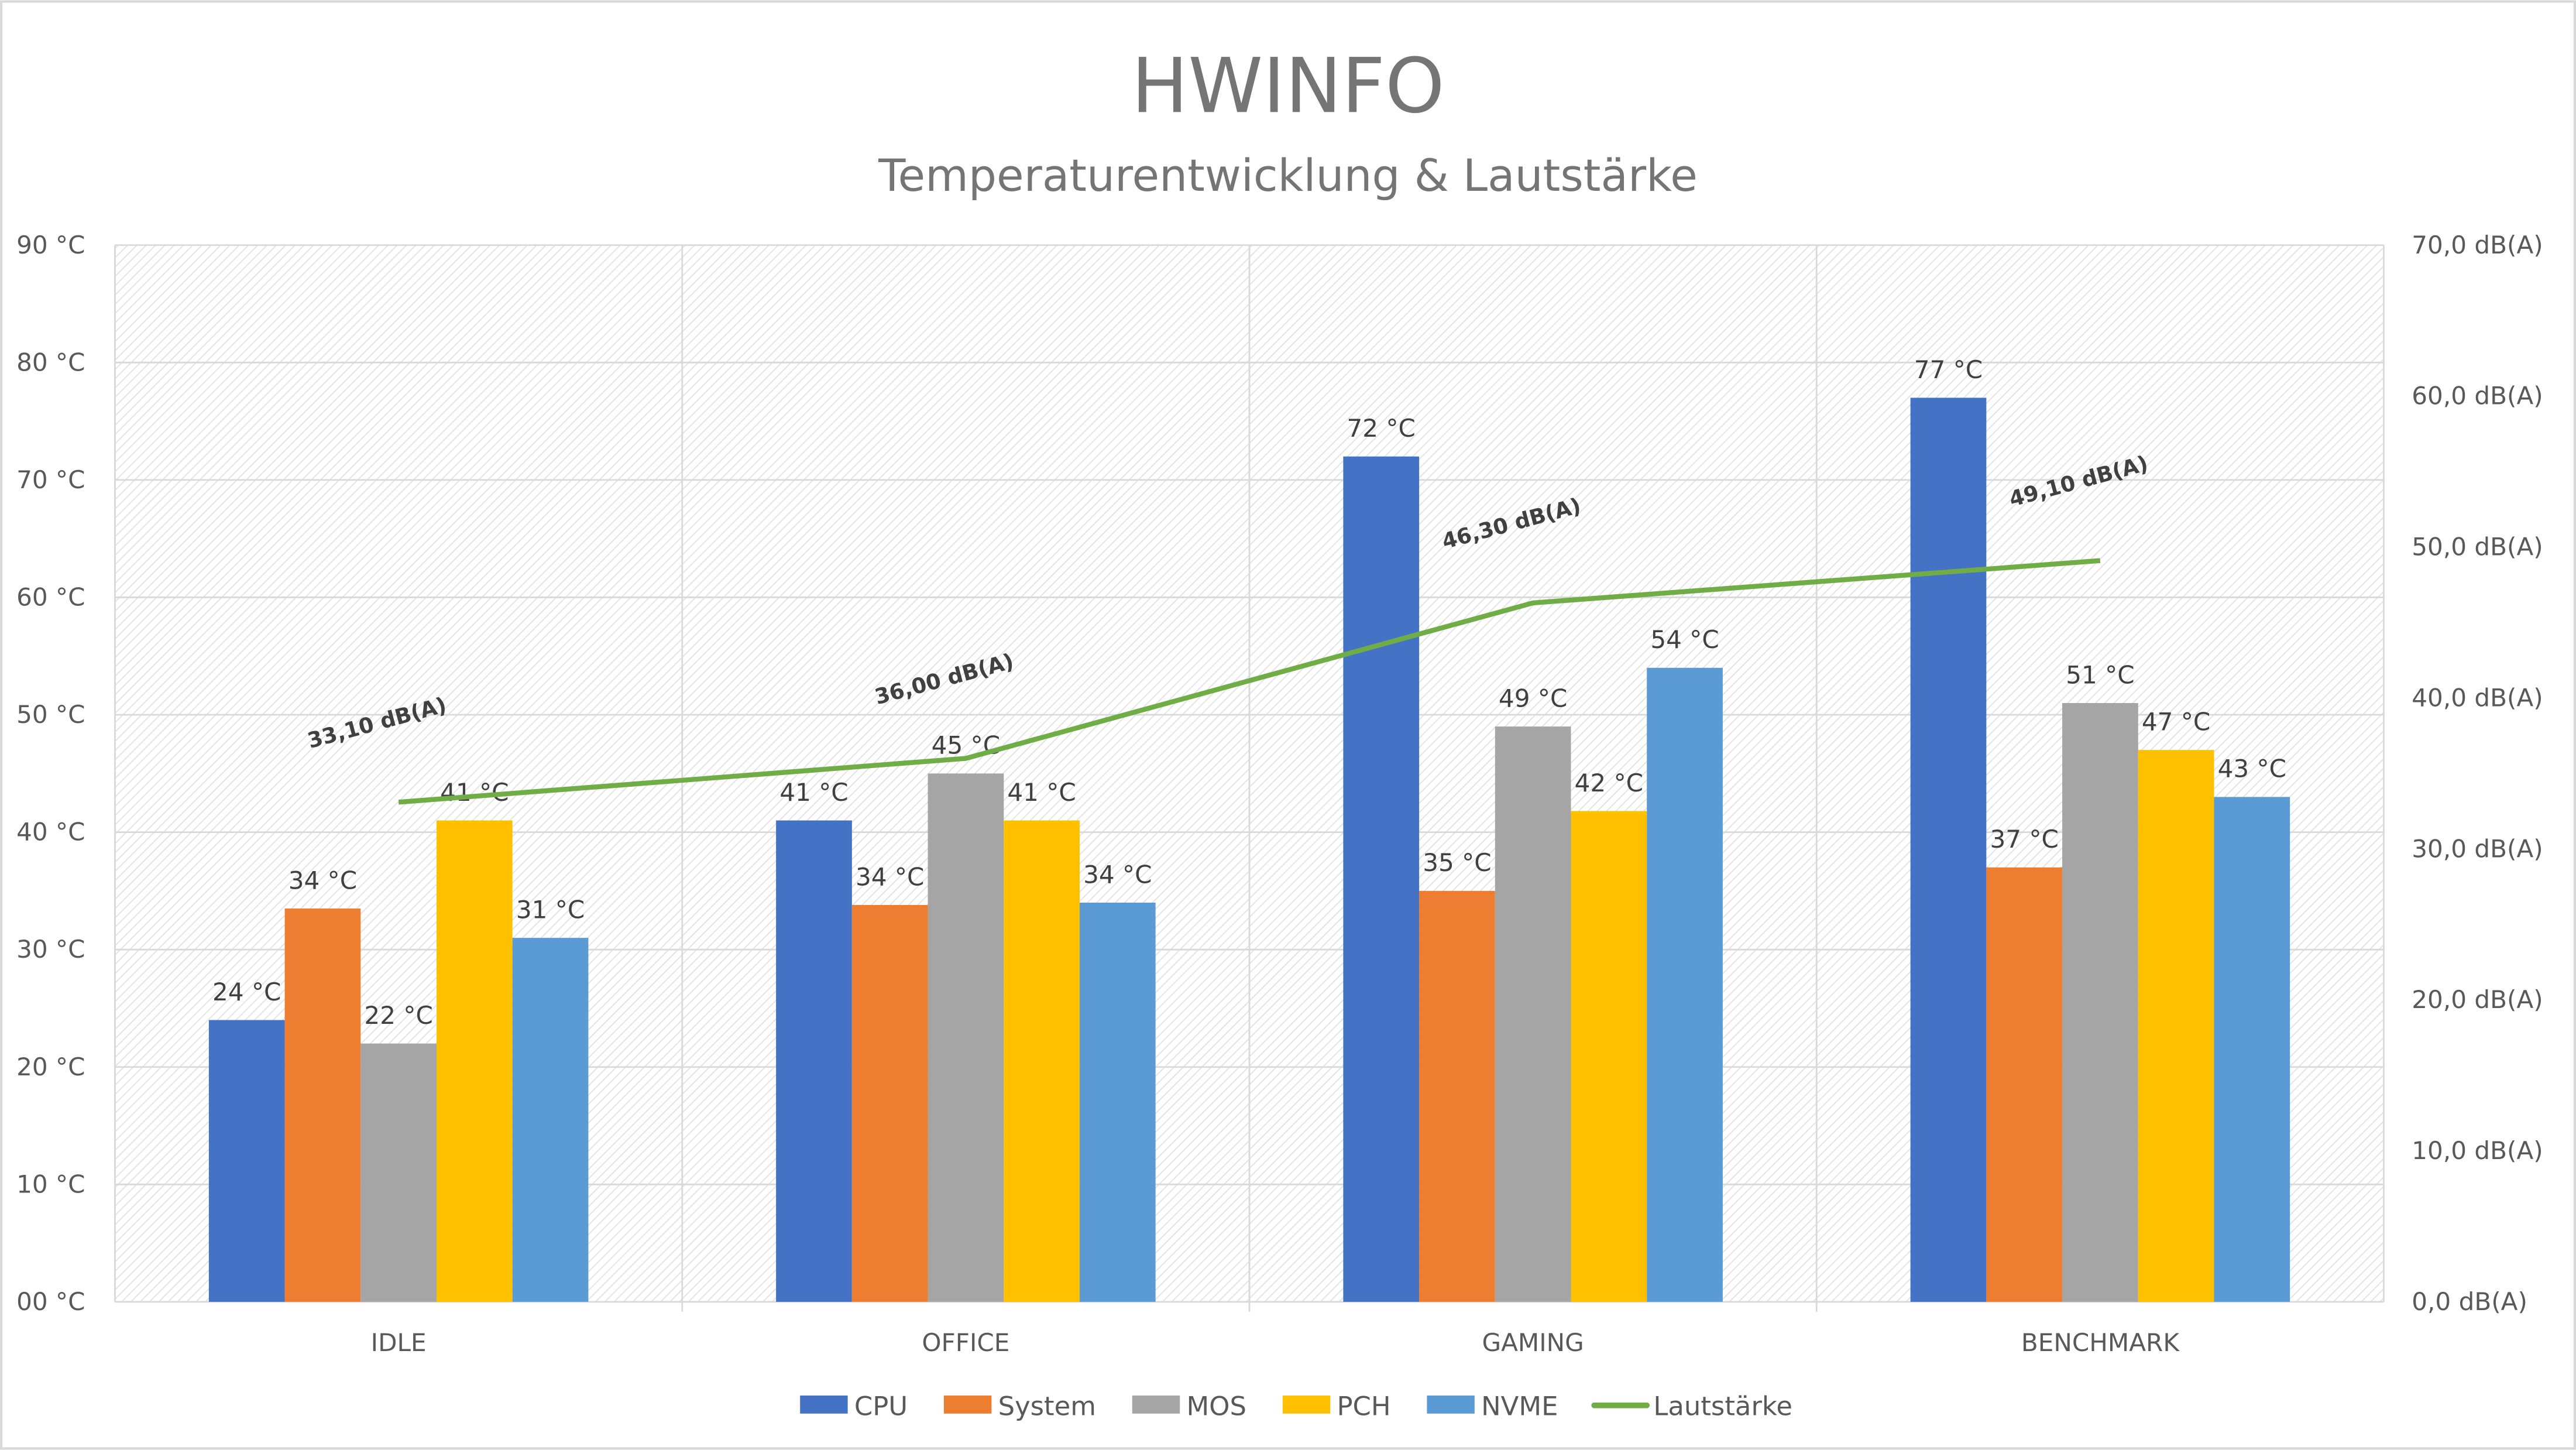  What do you see at coordinates (1684, 639) in the screenshot?
I see `bar-data-label: 54 °C` at bounding box center [1684, 639].